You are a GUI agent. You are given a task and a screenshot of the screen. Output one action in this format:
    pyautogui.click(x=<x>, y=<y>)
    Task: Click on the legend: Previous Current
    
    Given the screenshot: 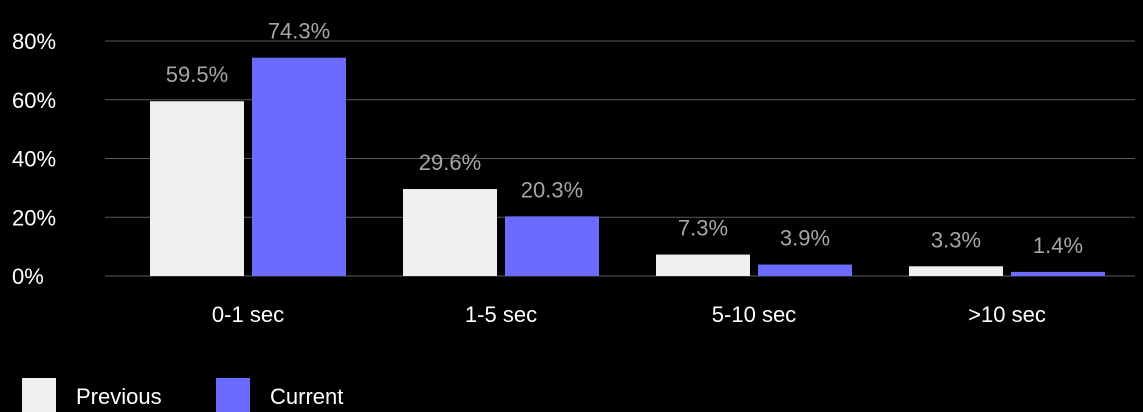 What is the action you would take?
    pyautogui.click(x=182, y=395)
    